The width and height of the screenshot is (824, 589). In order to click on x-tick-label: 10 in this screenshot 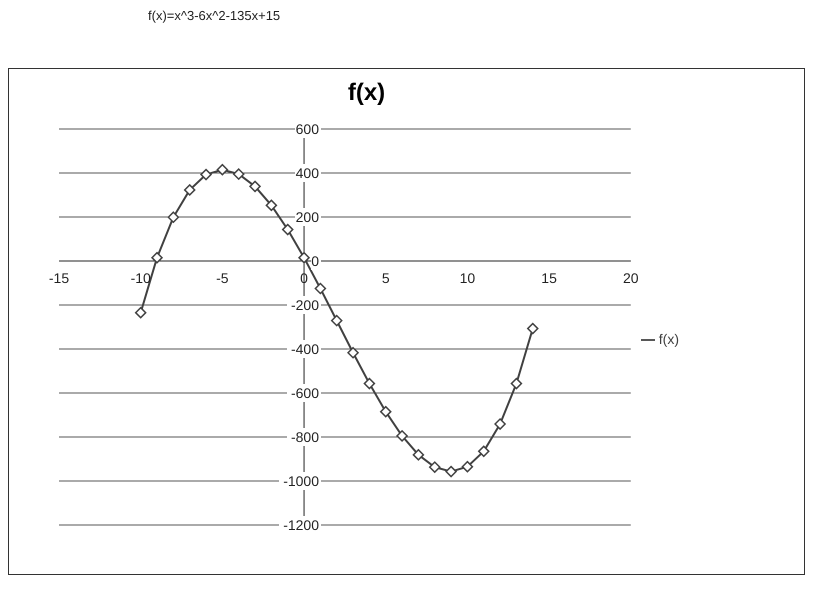, I will do `click(468, 278)`.